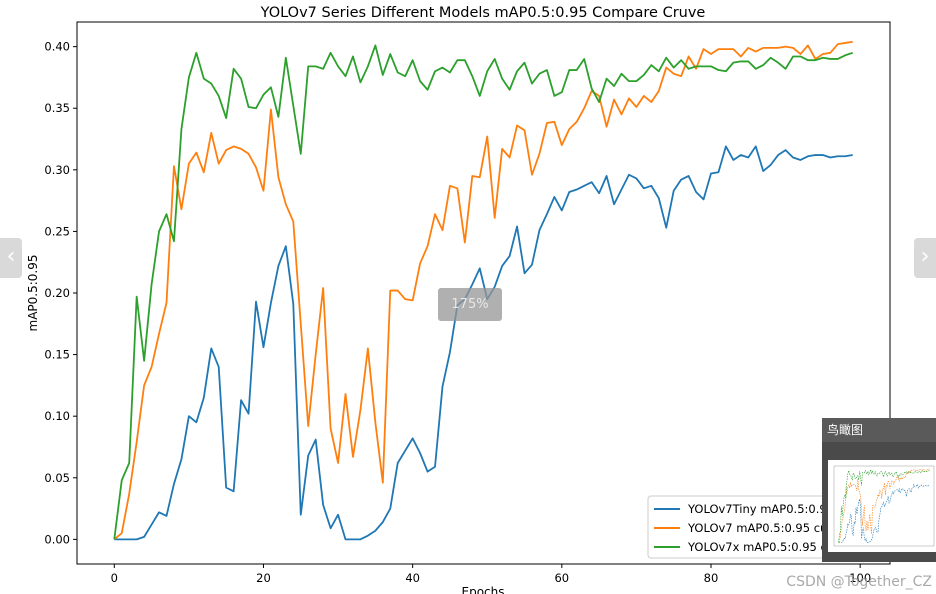 The height and width of the screenshot is (594, 936). Describe the element at coordinates (57, 47) in the screenshot. I see `y-tick-label: 0.40` at that location.